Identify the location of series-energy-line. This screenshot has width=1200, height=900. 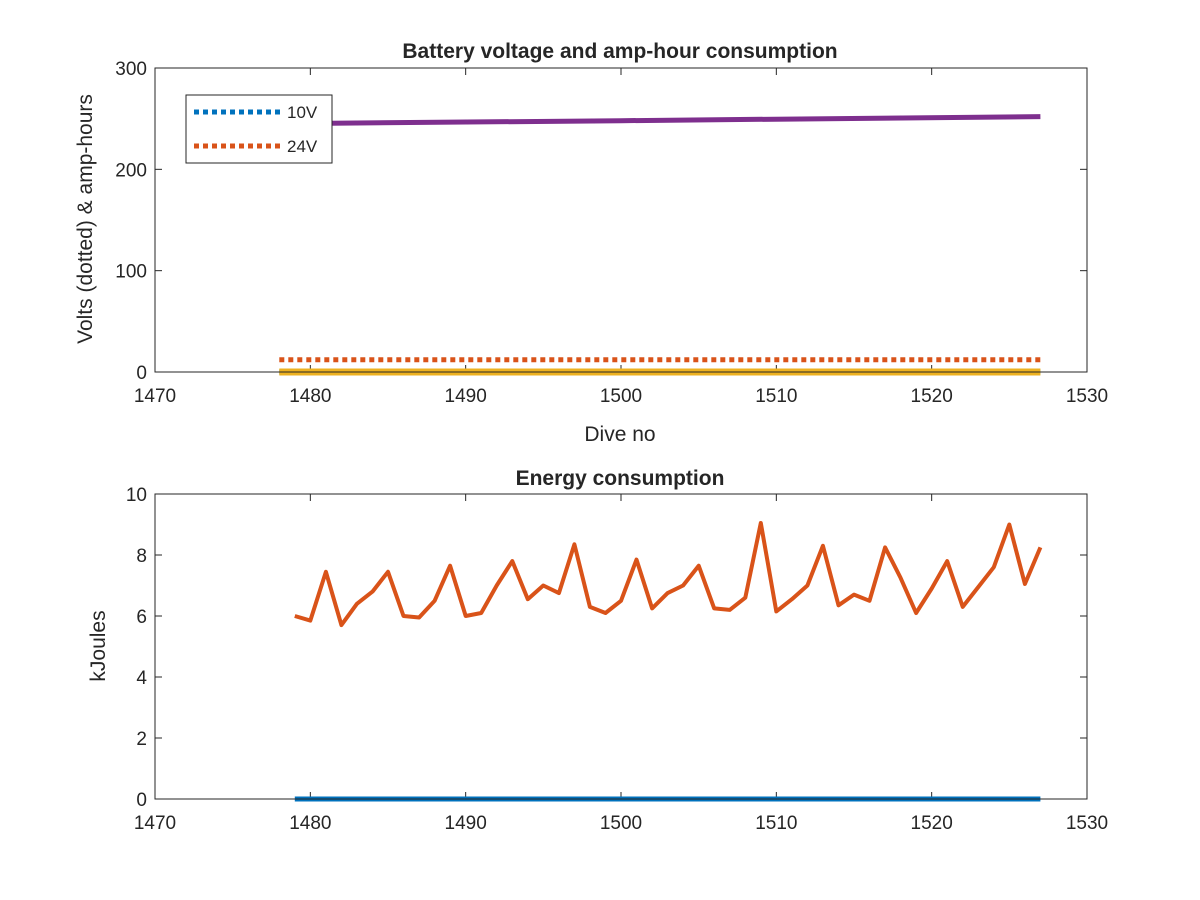
(668, 574).